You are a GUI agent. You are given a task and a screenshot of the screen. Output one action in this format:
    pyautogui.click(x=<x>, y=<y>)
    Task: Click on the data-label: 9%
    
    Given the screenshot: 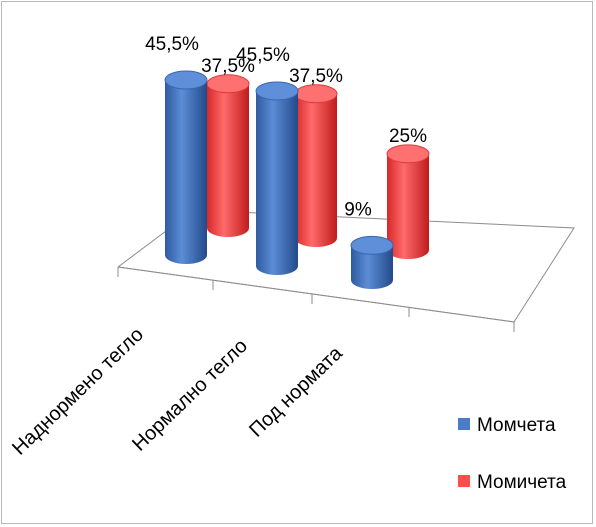 What is the action you would take?
    pyautogui.click(x=358, y=209)
    